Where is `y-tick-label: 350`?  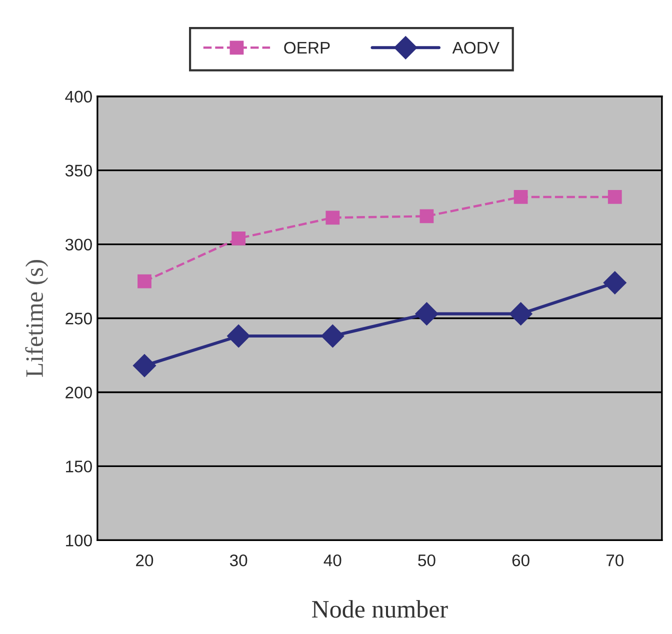
y-tick-label: 350 is located at coordinates (78, 170).